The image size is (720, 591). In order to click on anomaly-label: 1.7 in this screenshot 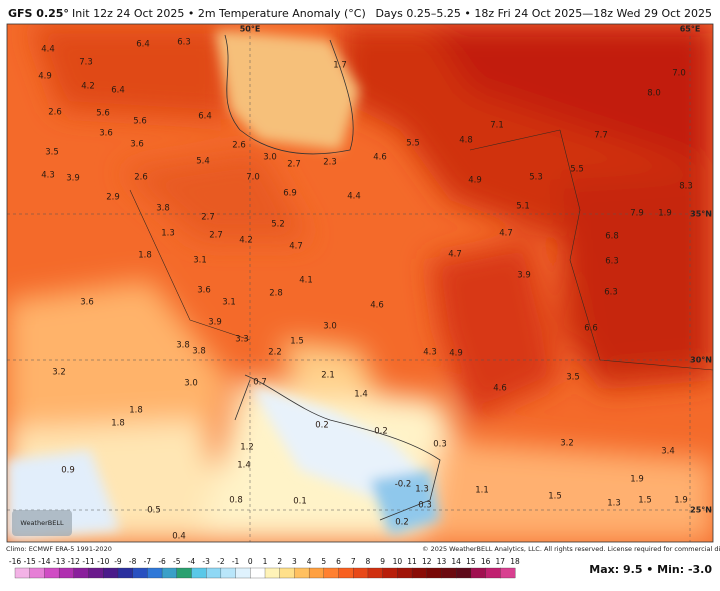, I will do `click(340, 66)`.